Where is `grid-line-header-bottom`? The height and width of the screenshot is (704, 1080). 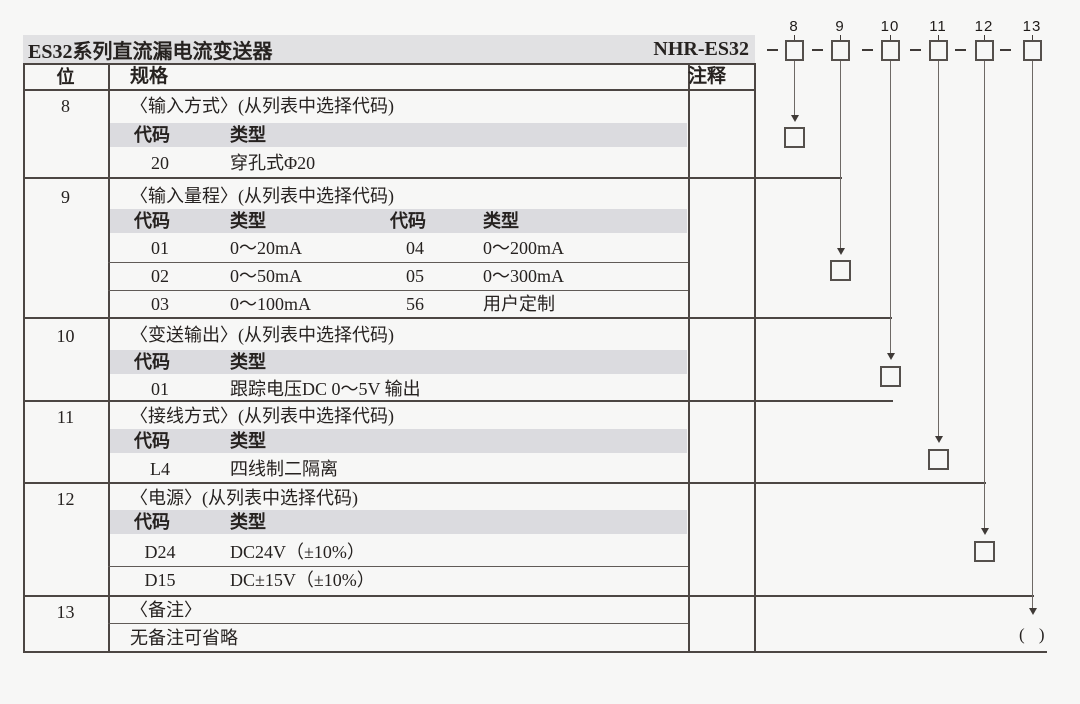 grid-line-header-bottom is located at coordinates (389, 90).